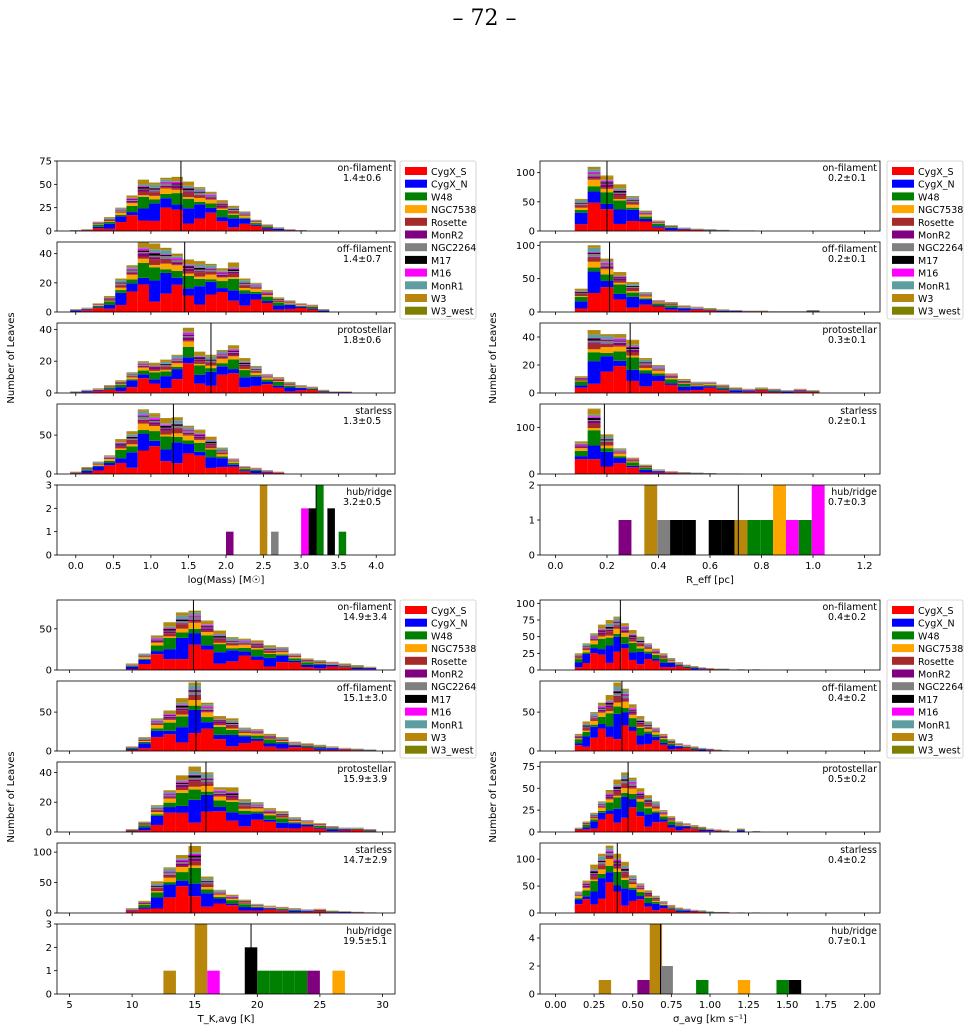  I want to click on axes-frame, so click(710, 959).